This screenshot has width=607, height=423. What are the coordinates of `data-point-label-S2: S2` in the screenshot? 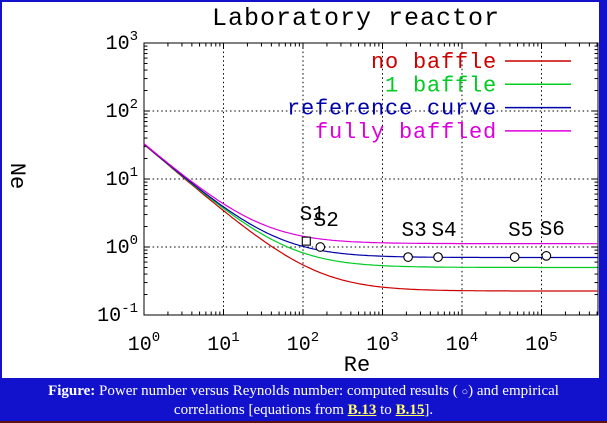 It's located at (326, 221).